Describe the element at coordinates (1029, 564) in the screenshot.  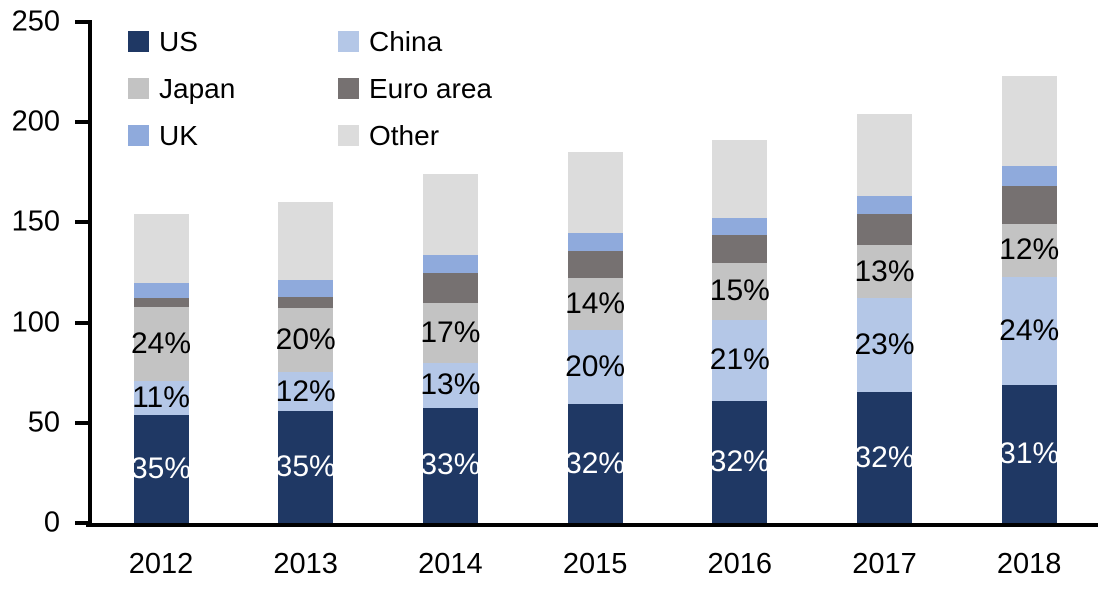
I see `x-category-label: 2018` at that location.